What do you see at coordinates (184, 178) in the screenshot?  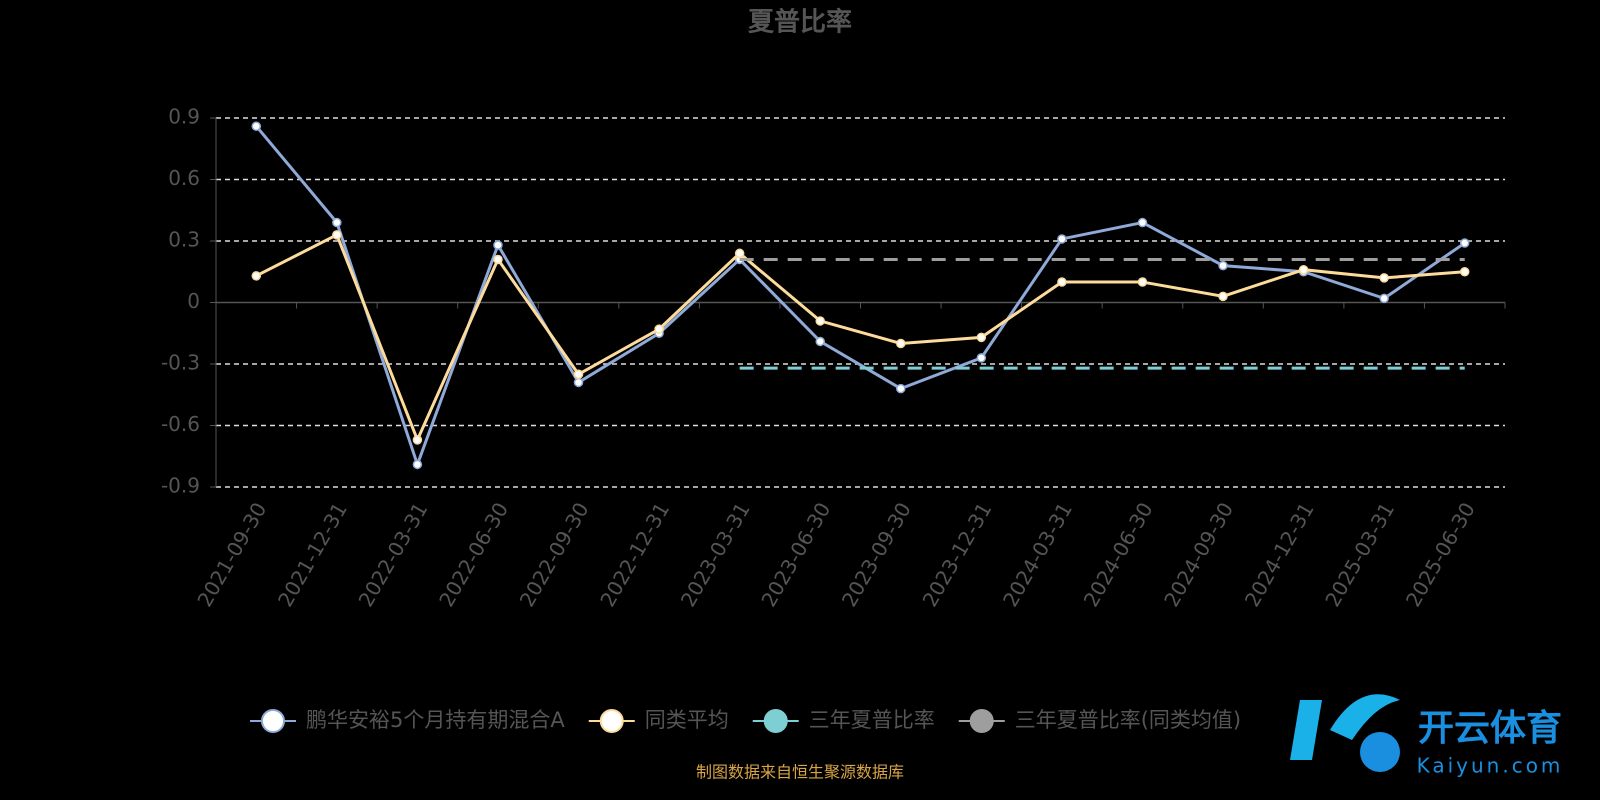 I see `y-tick-label: 0.6` at bounding box center [184, 178].